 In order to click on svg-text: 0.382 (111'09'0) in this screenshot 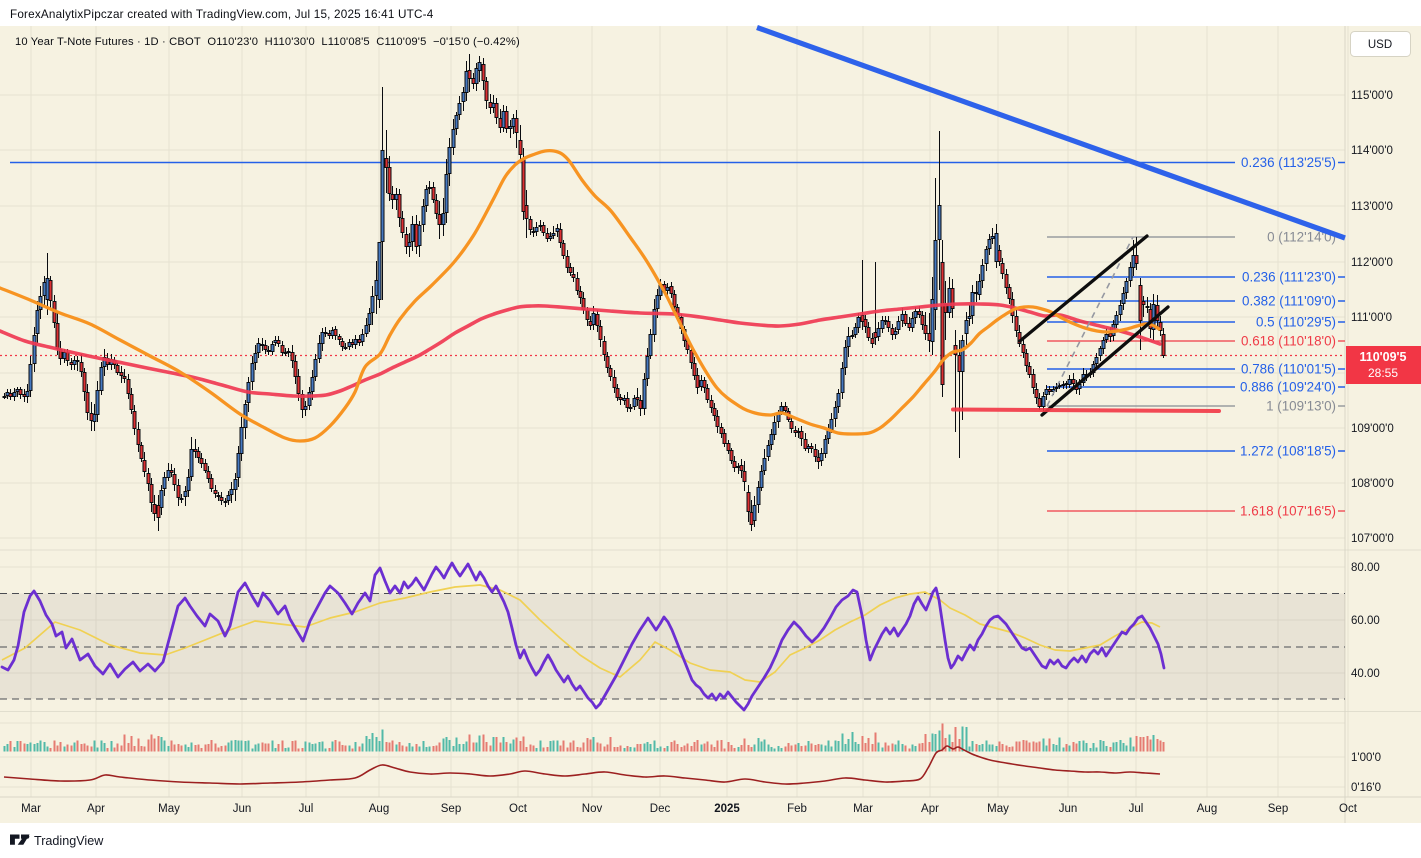, I will do `click(1289, 301)`.